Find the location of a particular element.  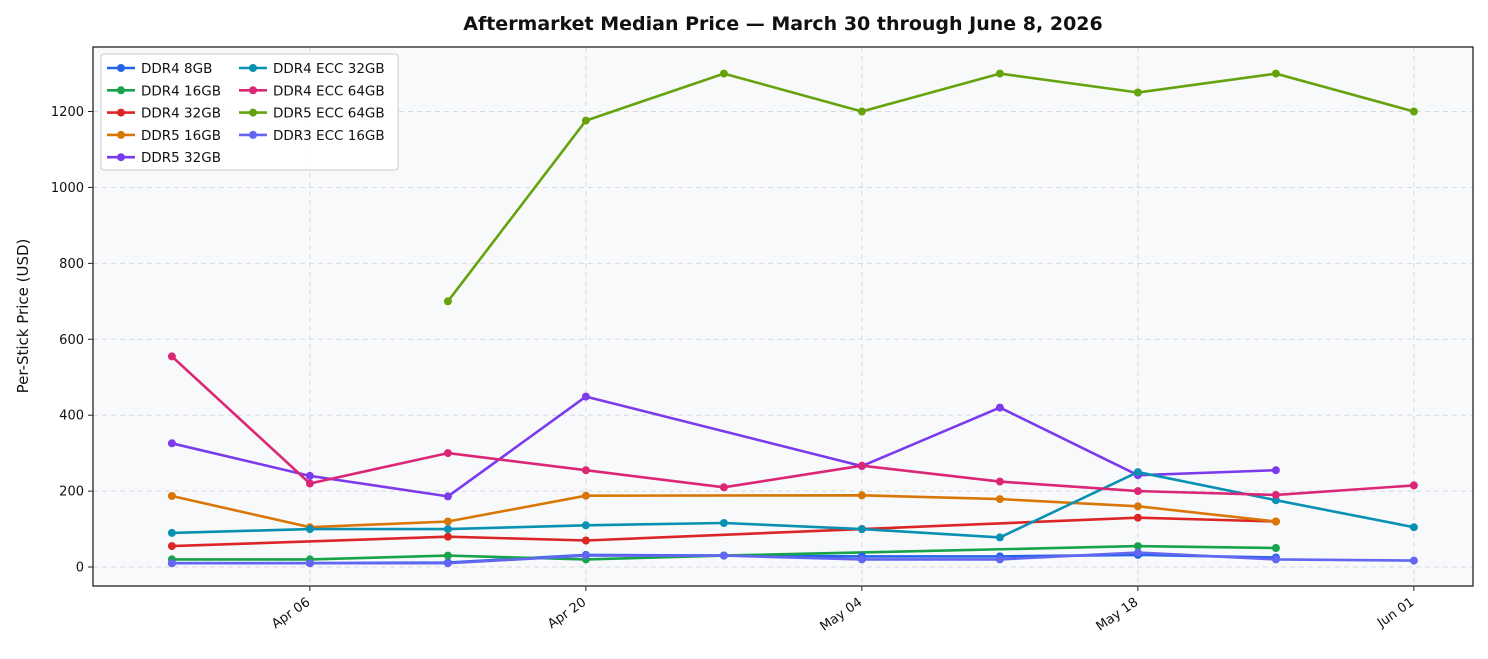

legend-label: DDR4 ECC 64GB is located at coordinates (329, 91).